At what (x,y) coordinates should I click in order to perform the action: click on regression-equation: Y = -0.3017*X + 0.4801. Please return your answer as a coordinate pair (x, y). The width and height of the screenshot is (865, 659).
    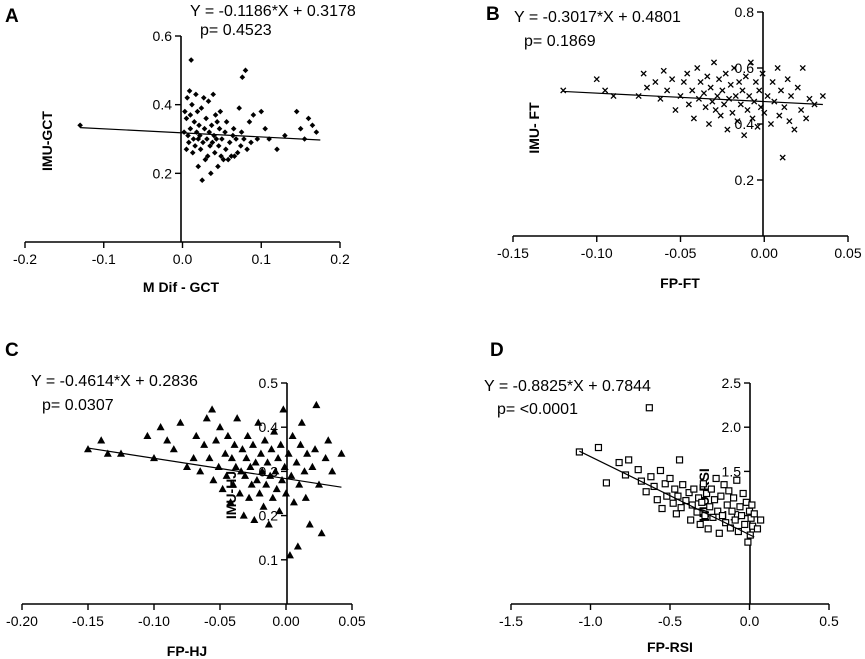
    Looking at the image, I should click on (597, 17).